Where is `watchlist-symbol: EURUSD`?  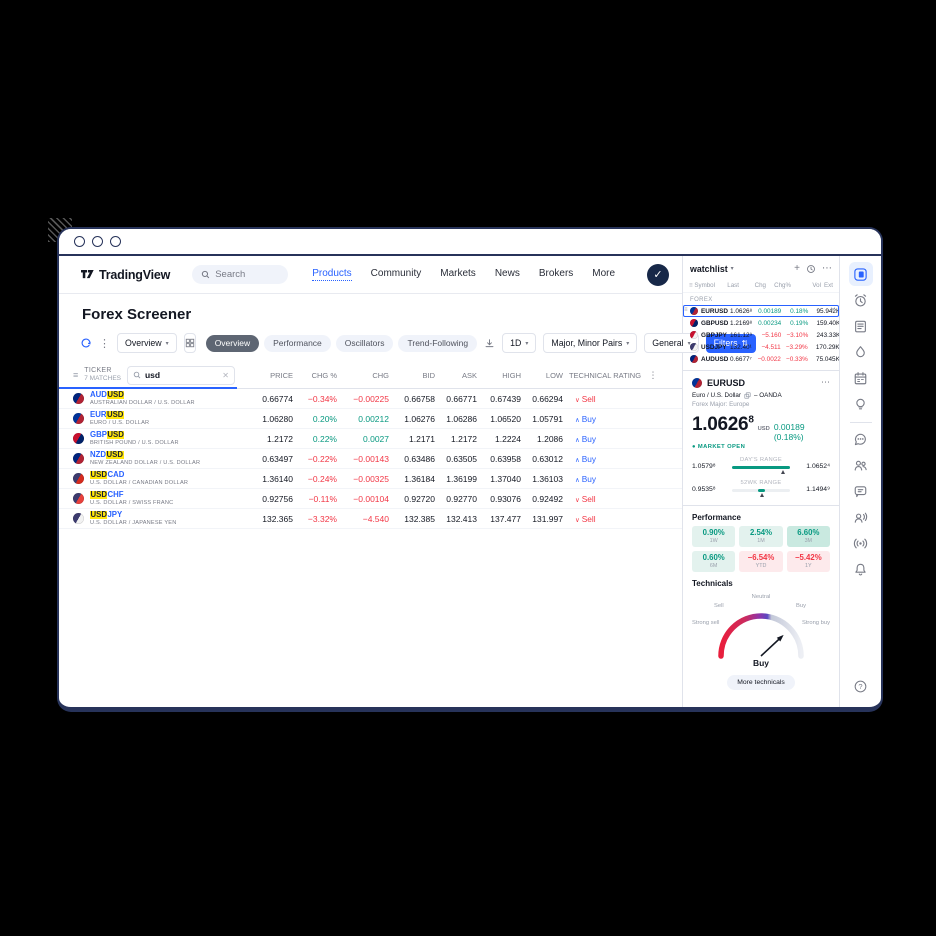
watchlist-symbol: EURUSD is located at coordinates (714, 311).